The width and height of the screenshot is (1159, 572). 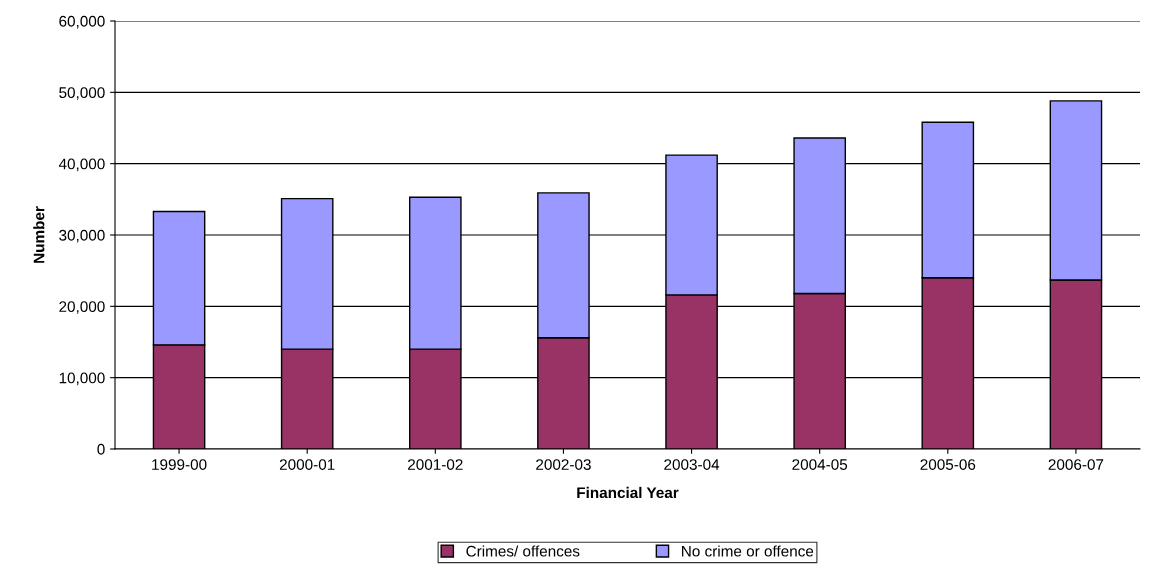 I want to click on x-axis-title: Financial Year, so click(x=628, y=492).